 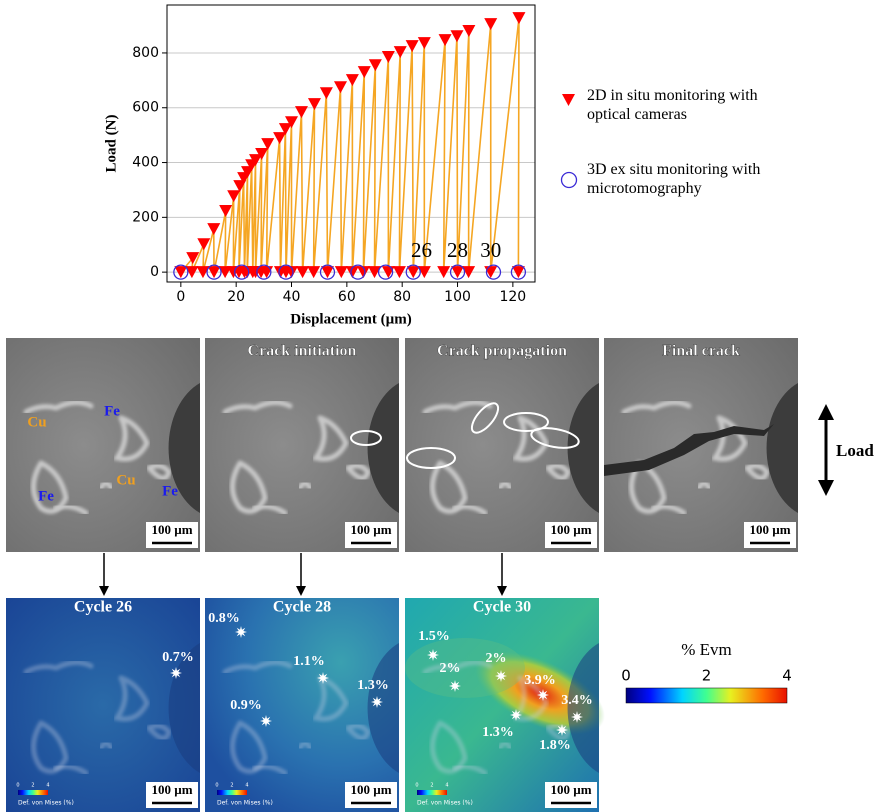 What do you see at coordinates (224, 618) in the screenshot?
I see `strain-value: 0.8%` at bounding box center [224, 618].